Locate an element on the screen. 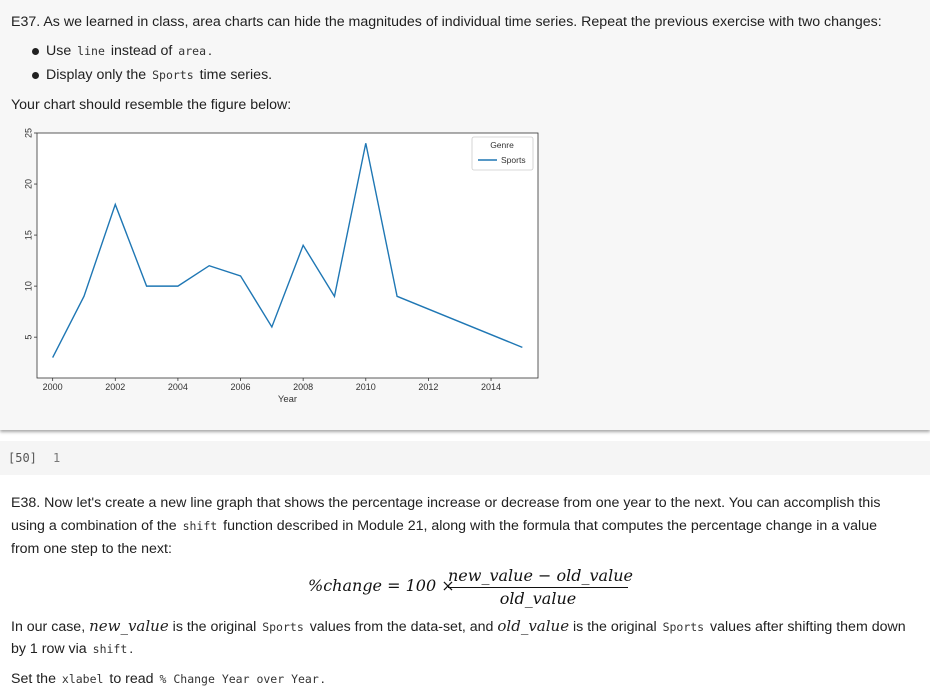  formula-fraction: new_value − old_value old_value is located at coordinates (540, 587).